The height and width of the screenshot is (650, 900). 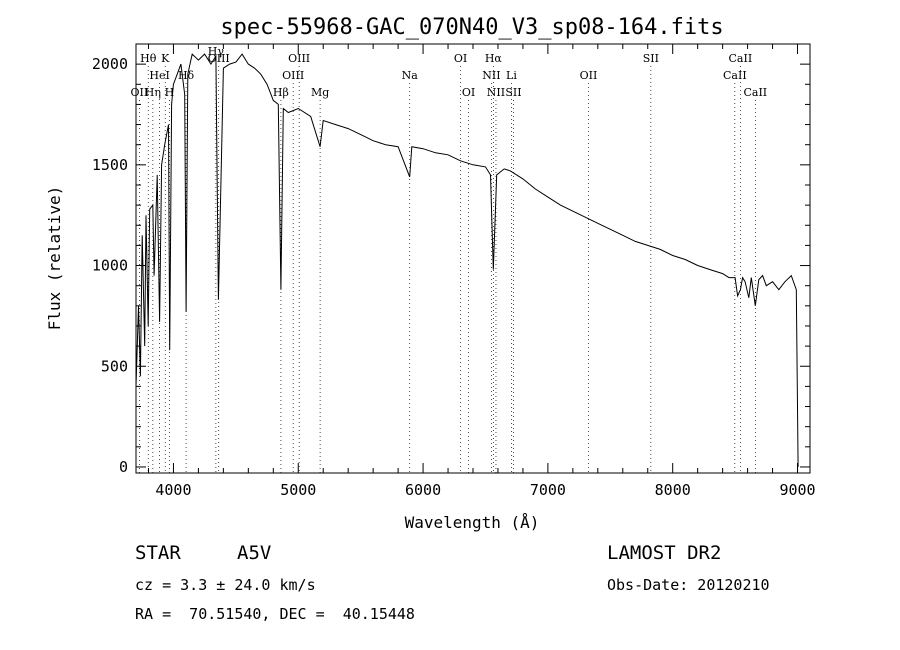 What do you see at coordinates (320, 92) in the screenshot?
I see `spectral-line-label: Mg` at bounding box center [320, 92].